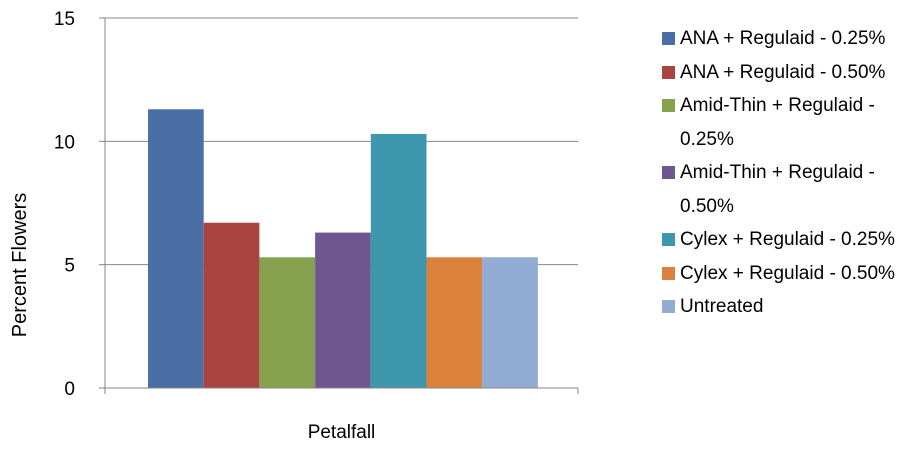  I want to click on legend-label: ANA + Regulaid - 0.25%, so click(783, 38).